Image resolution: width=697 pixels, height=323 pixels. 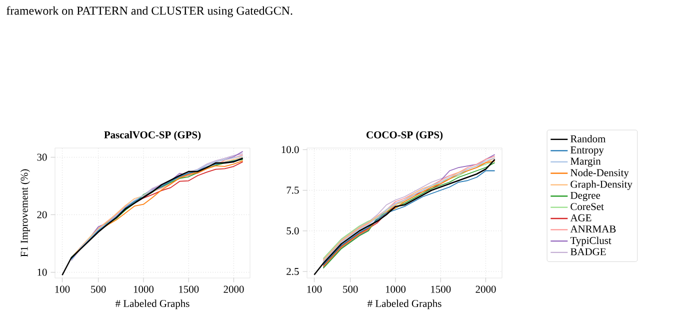 What do you see at coordinates (404, 135) in the screenshot?
I see `chart-title: COCO-SP (GPS)` at bounding box center [404, 135].